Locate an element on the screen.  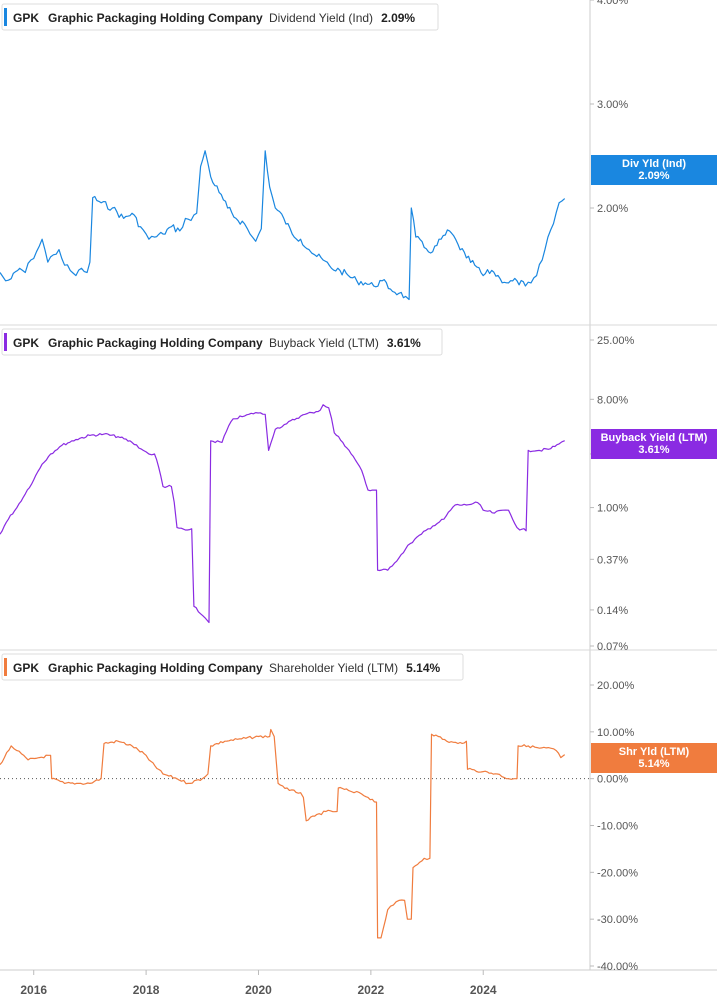
y-tick-label: -30.00% is located at coordinates (617, 920).